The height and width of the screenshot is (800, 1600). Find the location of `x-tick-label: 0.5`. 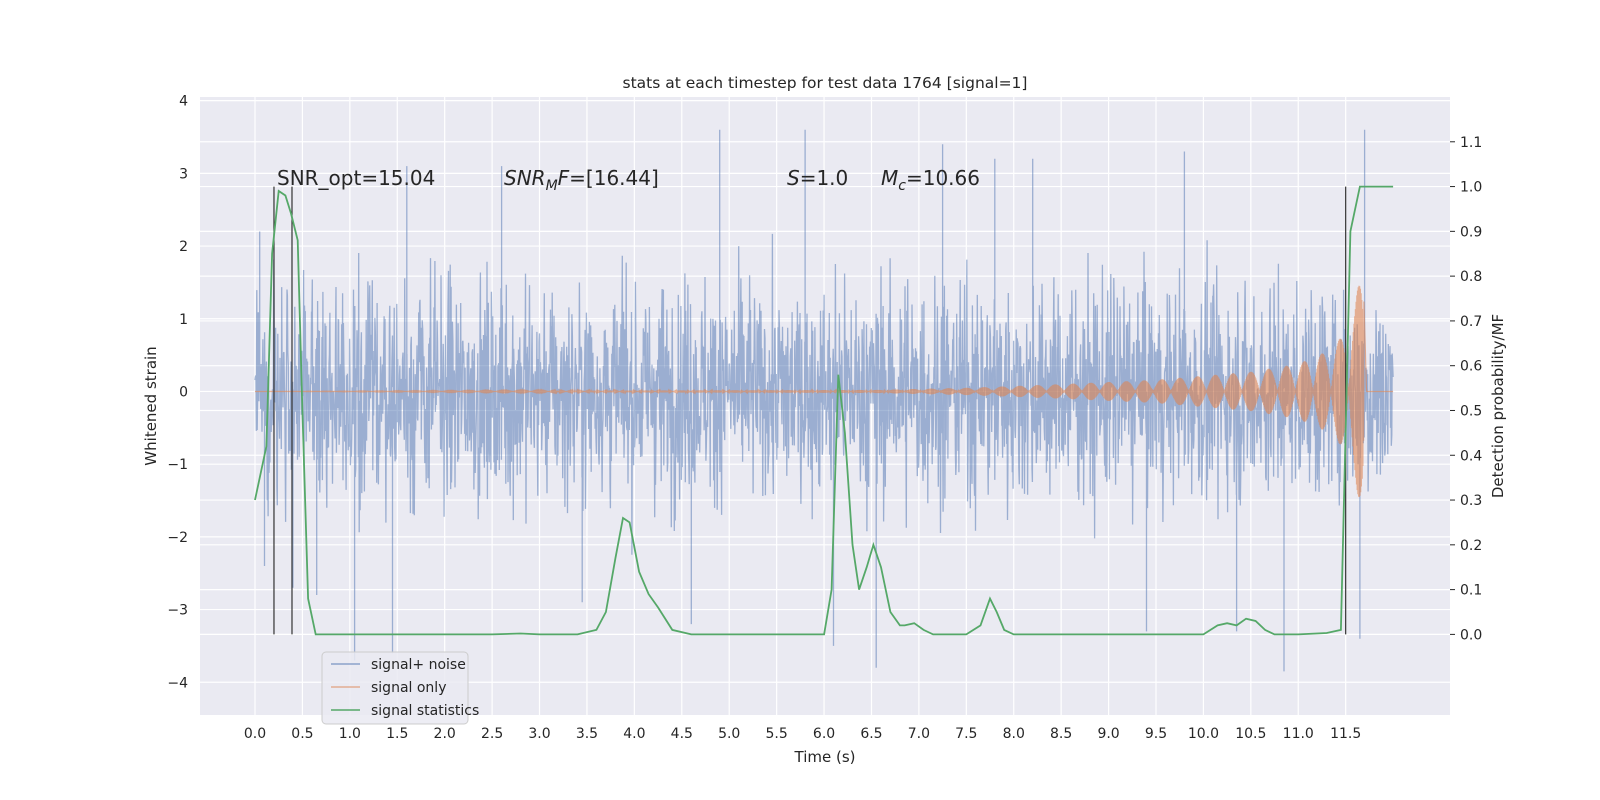

x-tick-label: 0.5 is located at coordinates (302, 734).